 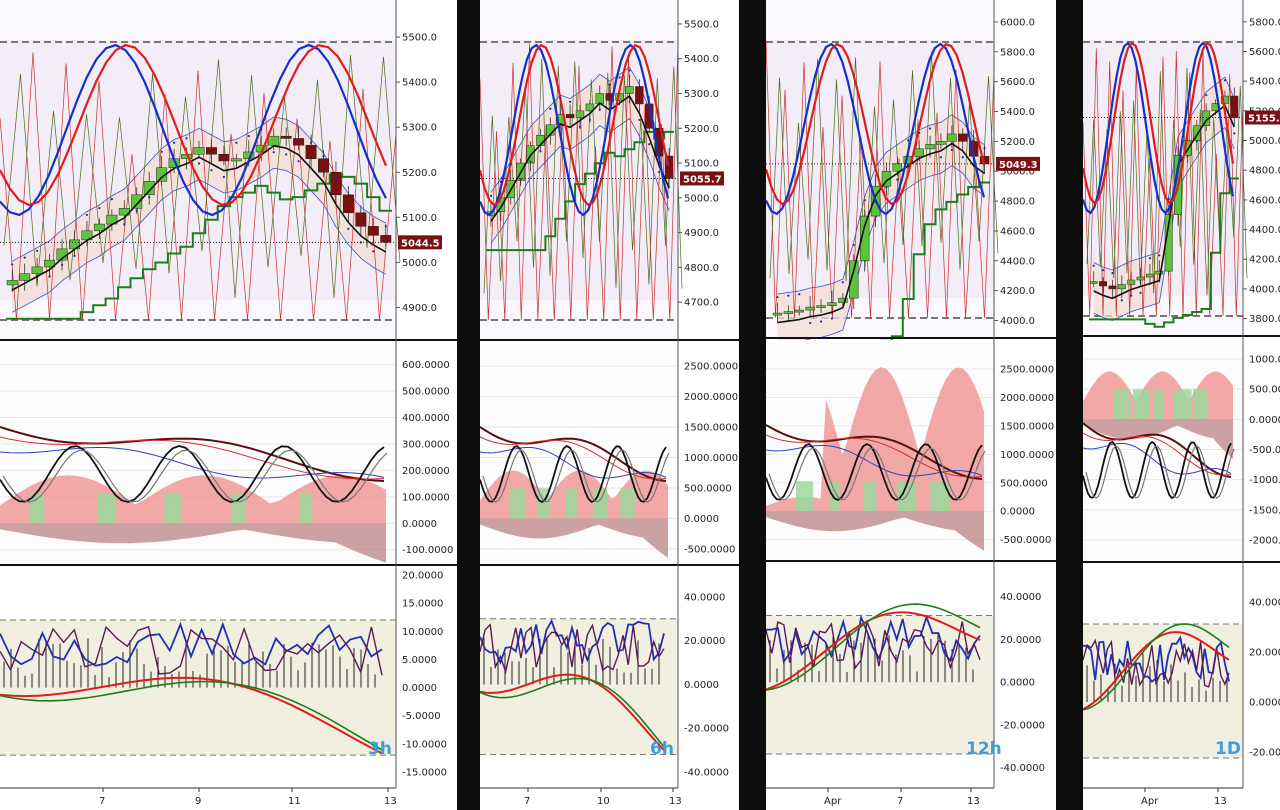 I want to click on price-tick-label: 5000.0, so click(x=1264, y=141).